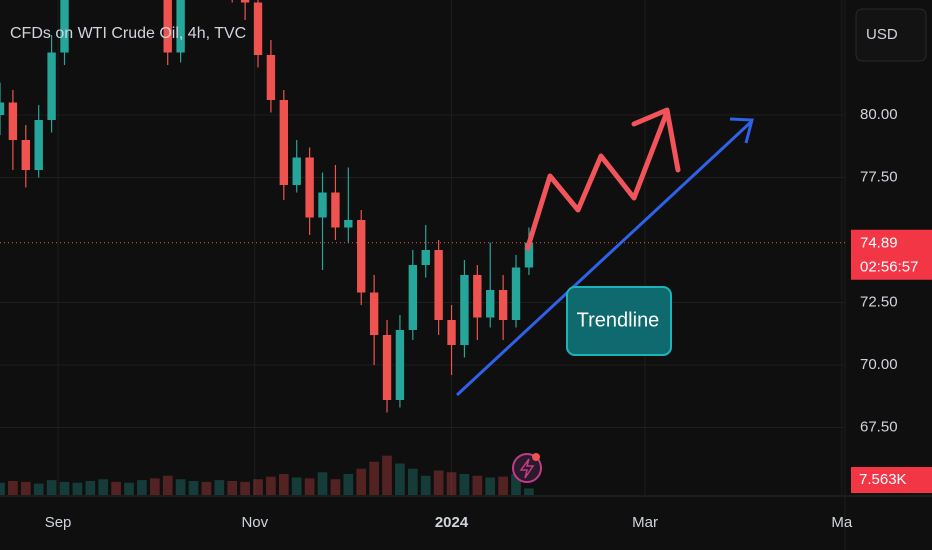 This screenshot has width=932, height=550. I want to click on currency-label: USD, so click(882, 34).